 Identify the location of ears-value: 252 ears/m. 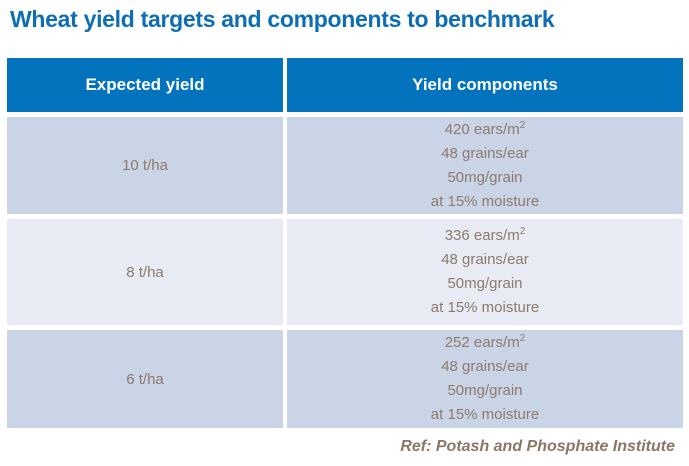
(482, 342).